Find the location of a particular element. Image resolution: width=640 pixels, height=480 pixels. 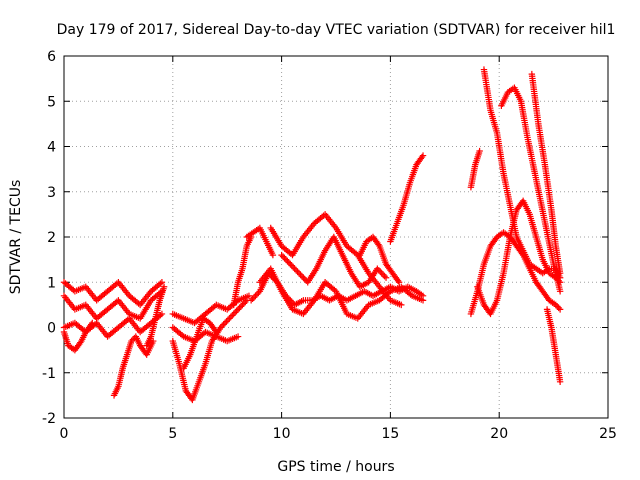

y-tick-label: 1 is located at coordinates (51, 283).